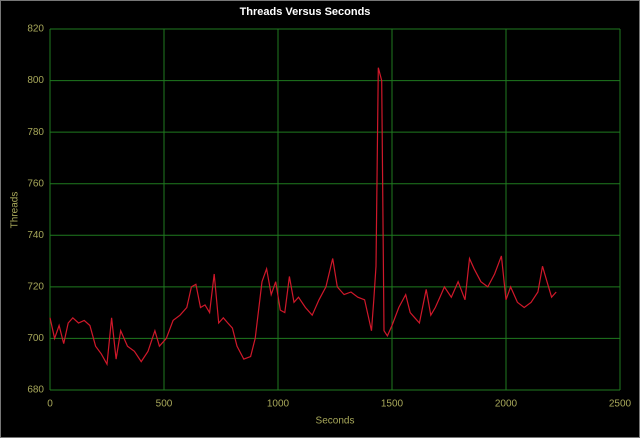 Image resolution: width=640 pixels, height=438 pixels. What do you see at coordinates (620, 404) in the screenshot?
I see `x-tick-label: 2500` at bounding box center [620, 404].